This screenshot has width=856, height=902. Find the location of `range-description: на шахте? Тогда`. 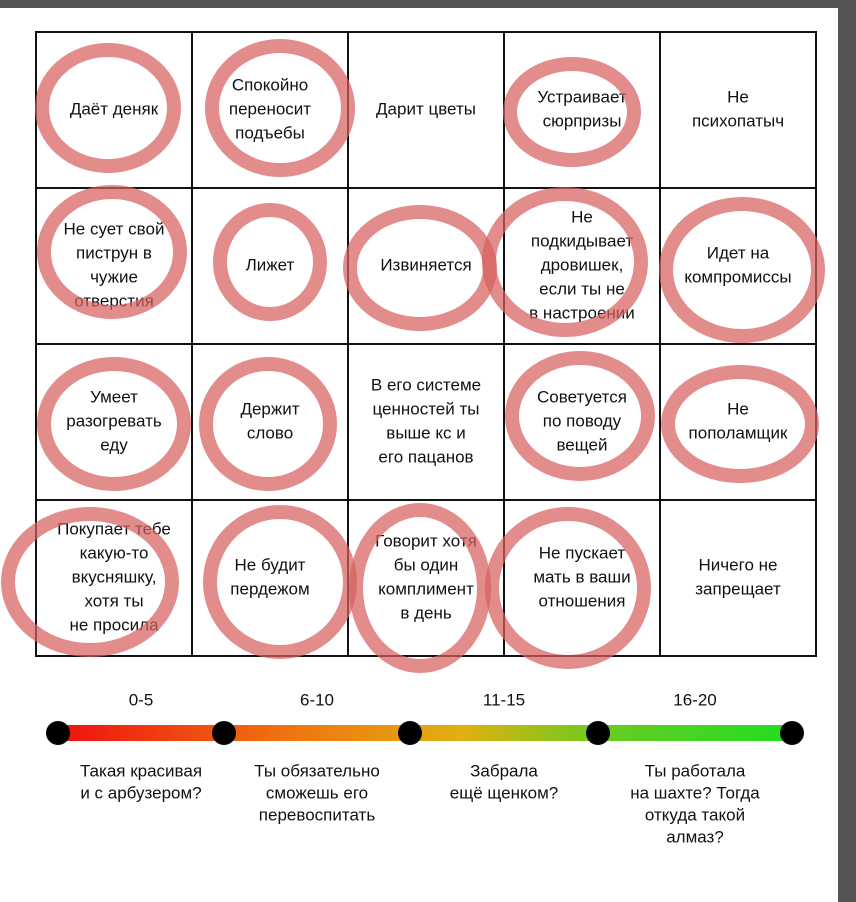

range-description: на шахте? Тогда is located at coordinates (695, 792).